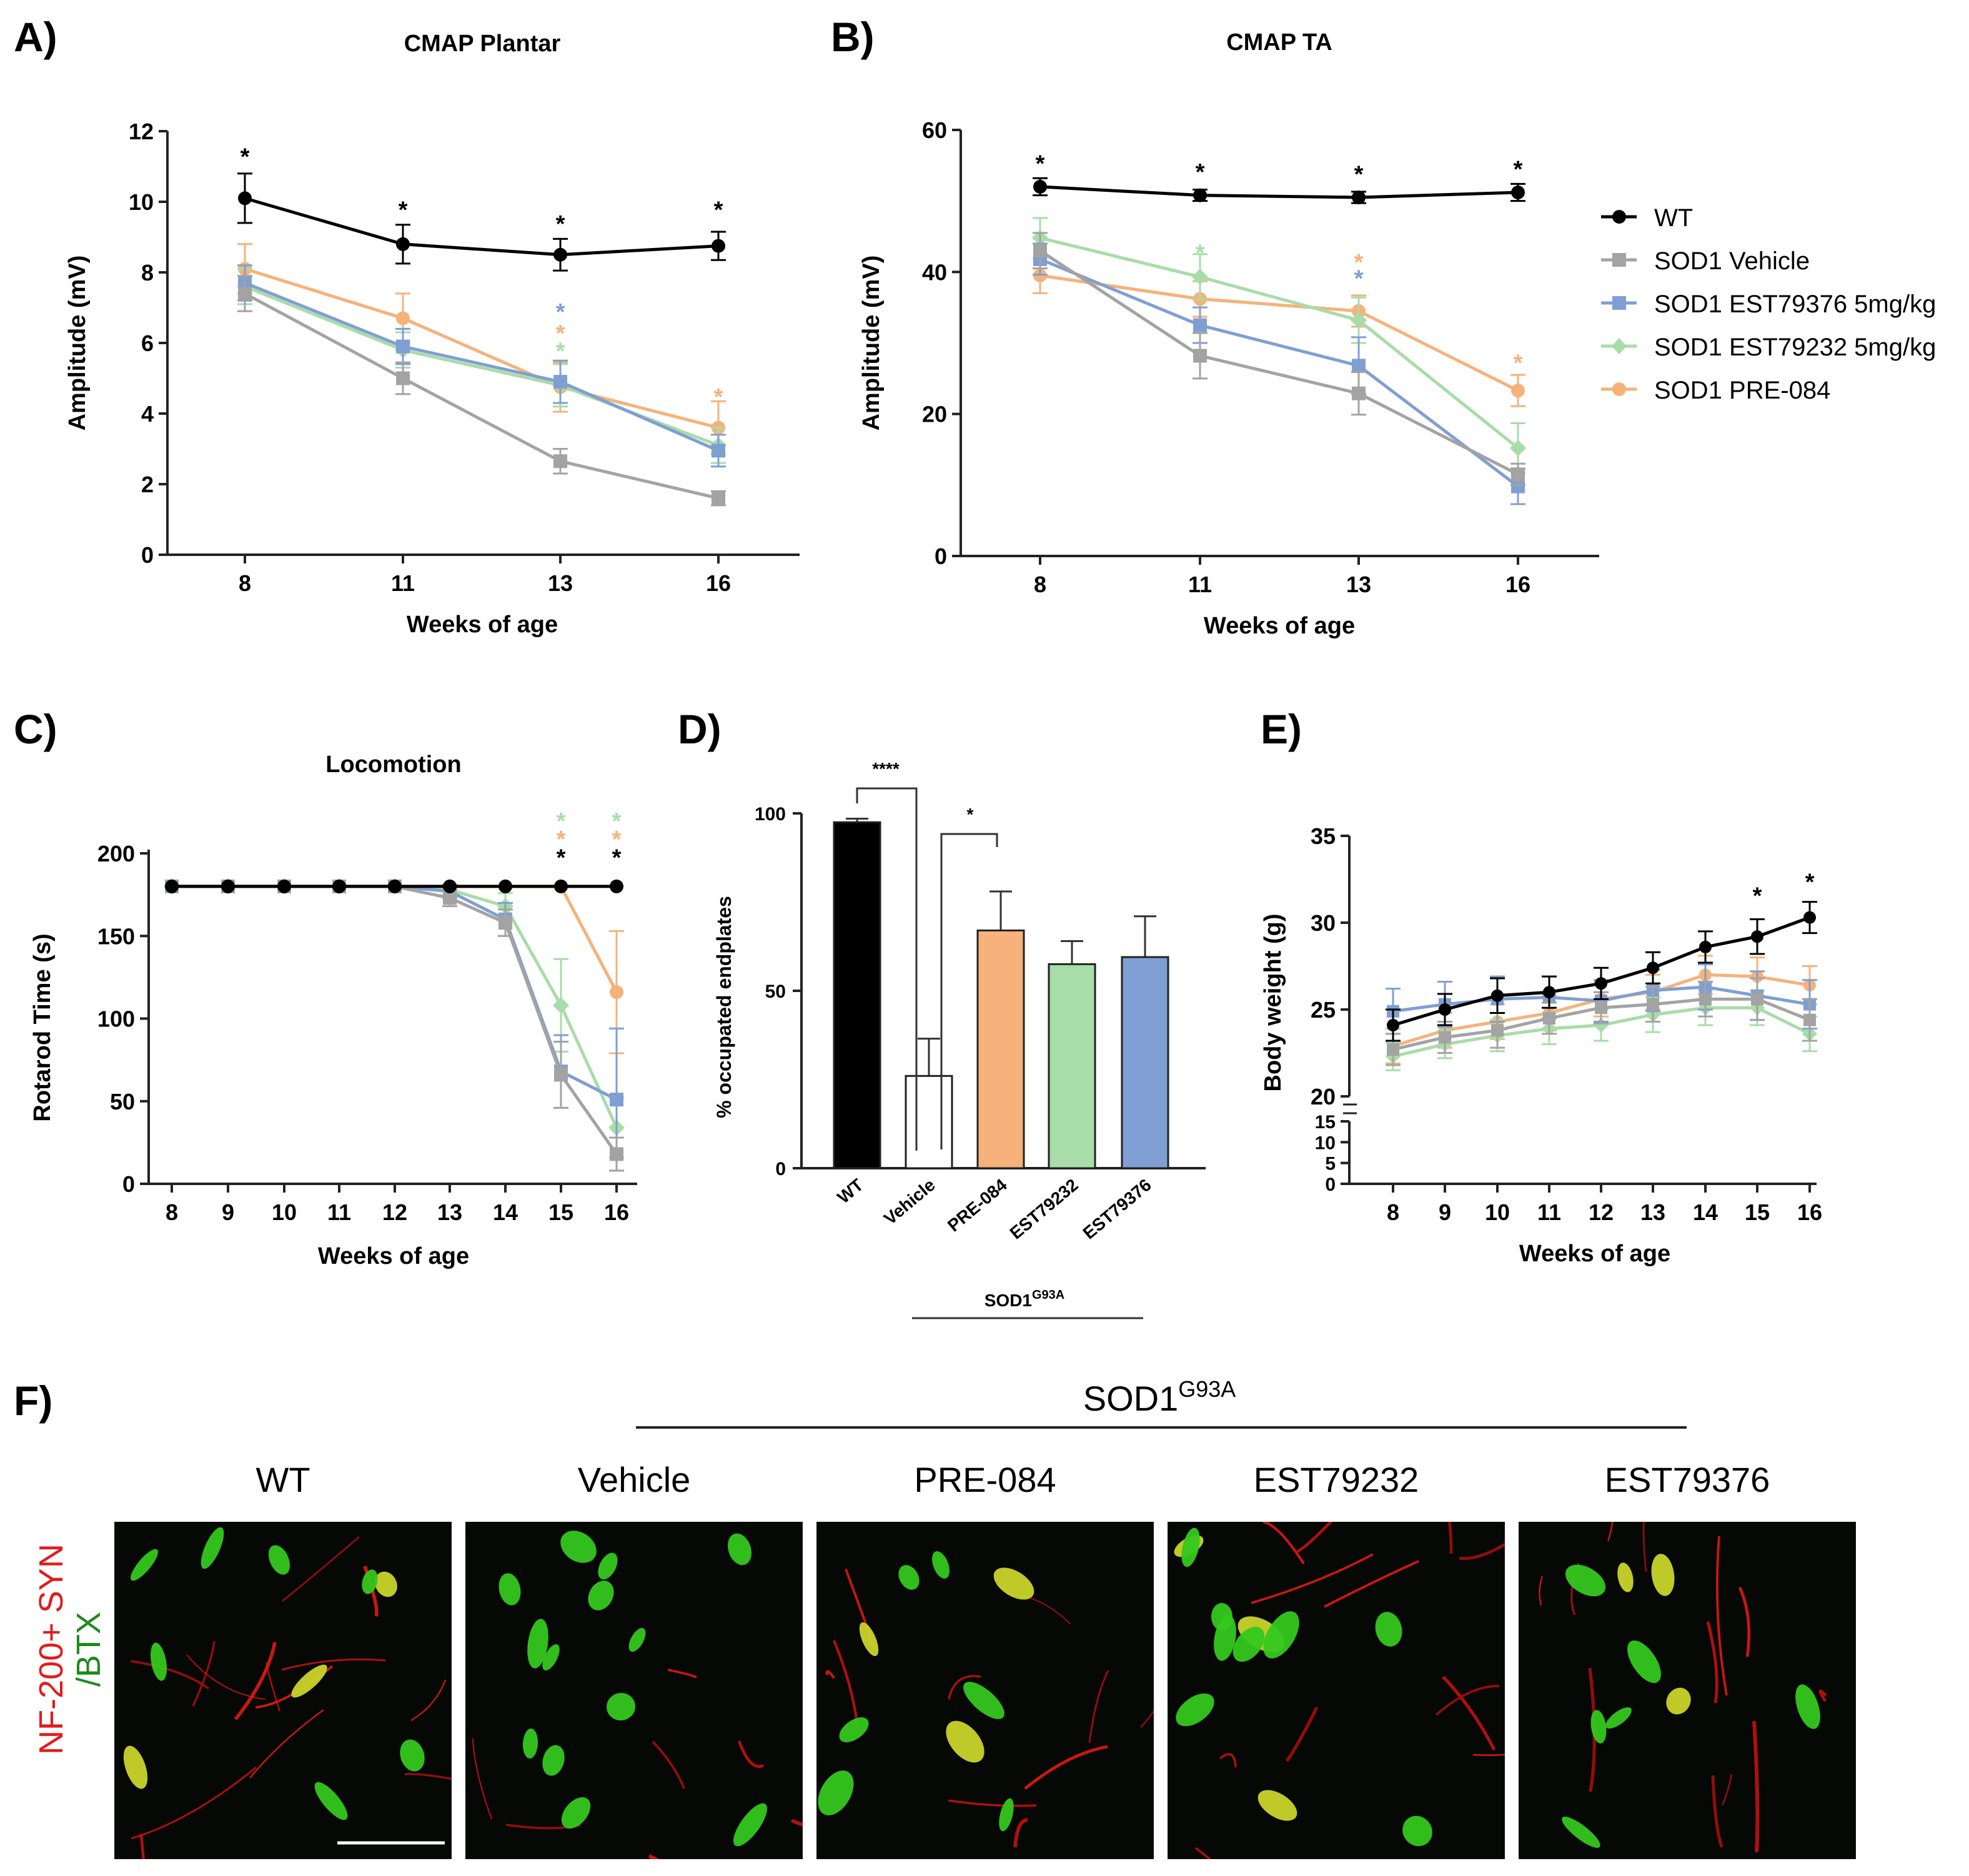 The height and width of the screenshot is (1876, 1969). I want to click on chart-c-star: *, so click(617, 840).